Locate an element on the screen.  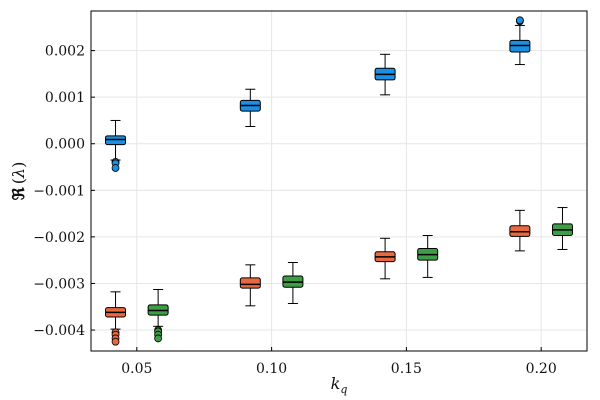
y-tick-label: −0.001 is located at coordinates (59, 191).